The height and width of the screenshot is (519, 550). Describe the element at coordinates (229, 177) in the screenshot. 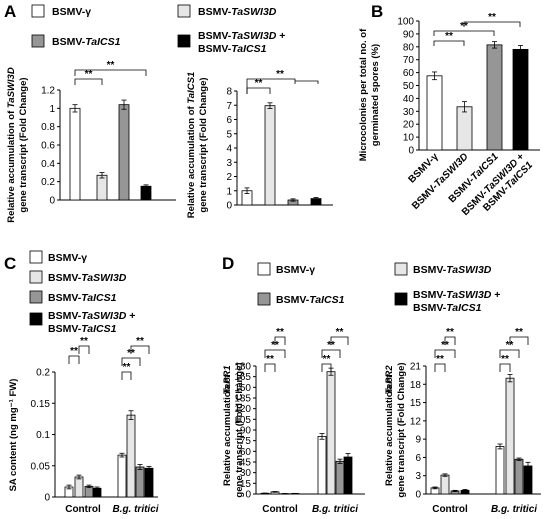

I see `y-tick-label: 2` at that location.